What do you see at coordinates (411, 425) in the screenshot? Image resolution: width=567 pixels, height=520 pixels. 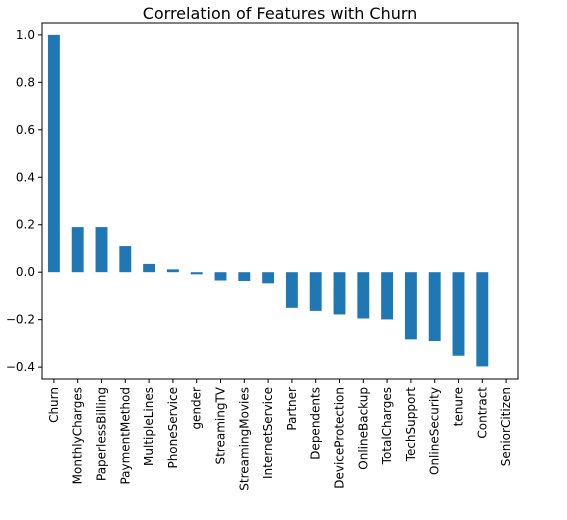 I see `x-tick-label: TechSupport` at bounding box center [411, 425].